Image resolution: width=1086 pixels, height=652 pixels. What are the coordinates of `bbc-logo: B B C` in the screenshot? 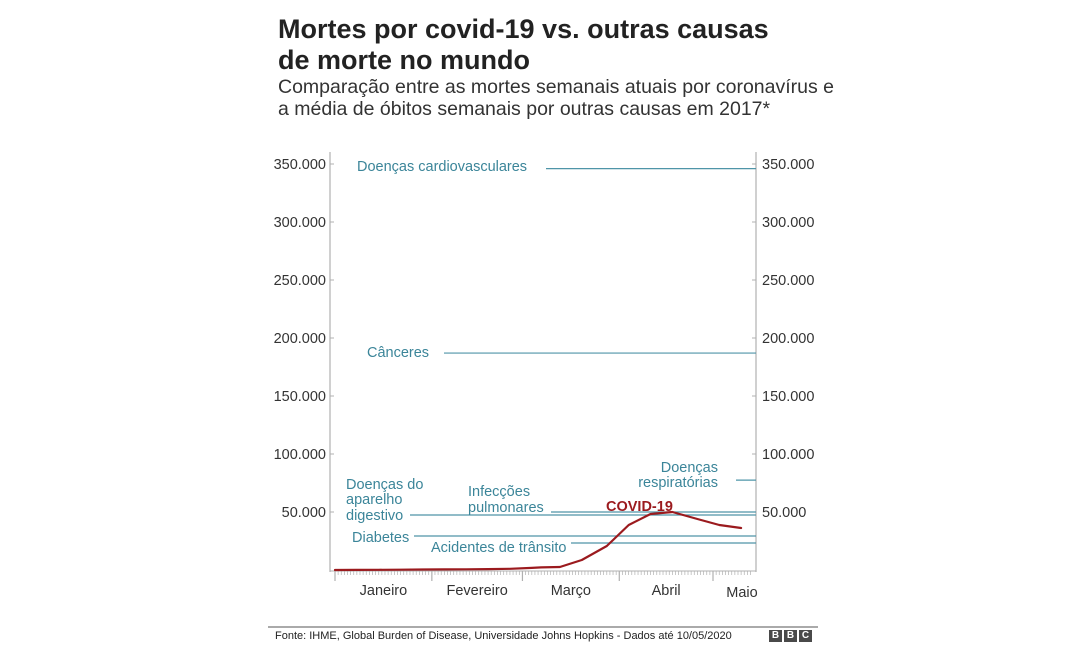 It's located at (790, 636).